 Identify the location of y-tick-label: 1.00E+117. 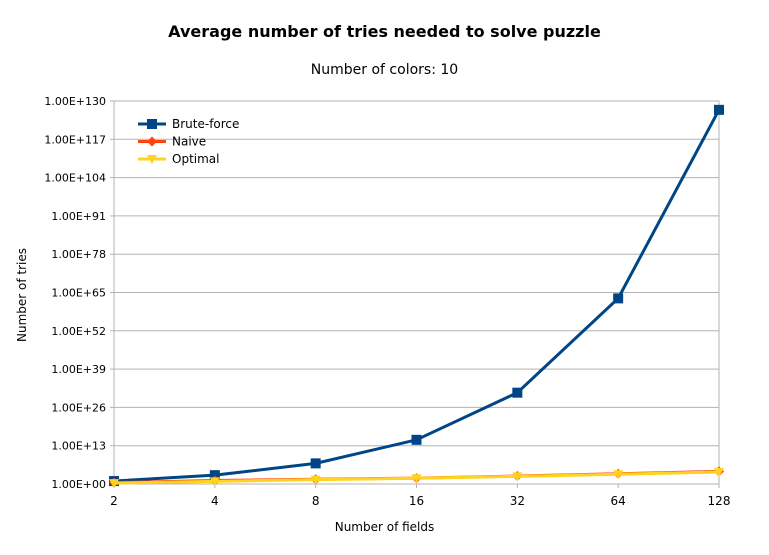
(75, 139).